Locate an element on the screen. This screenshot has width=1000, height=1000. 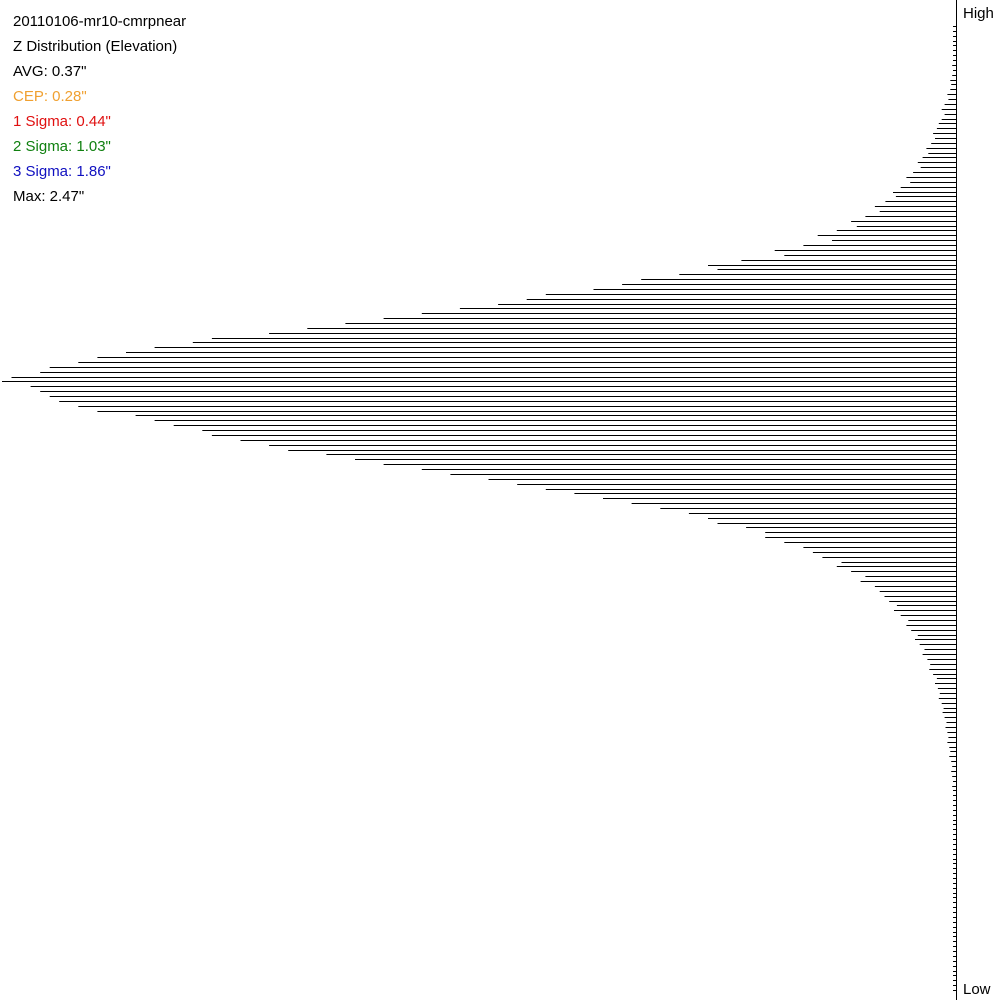
chart-title: Z Distribution (Elevation) is located at coordinates (95, 46).